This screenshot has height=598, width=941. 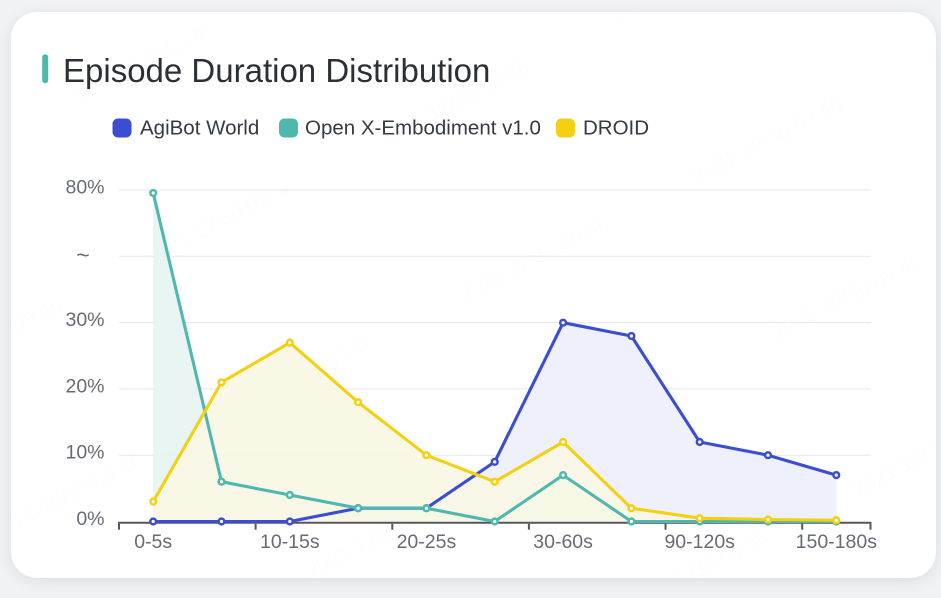 What do you see at coordinates (199, 128) in the screenshot?
I see `svg-text: AgiBot World` at bounding box center [199, 128].